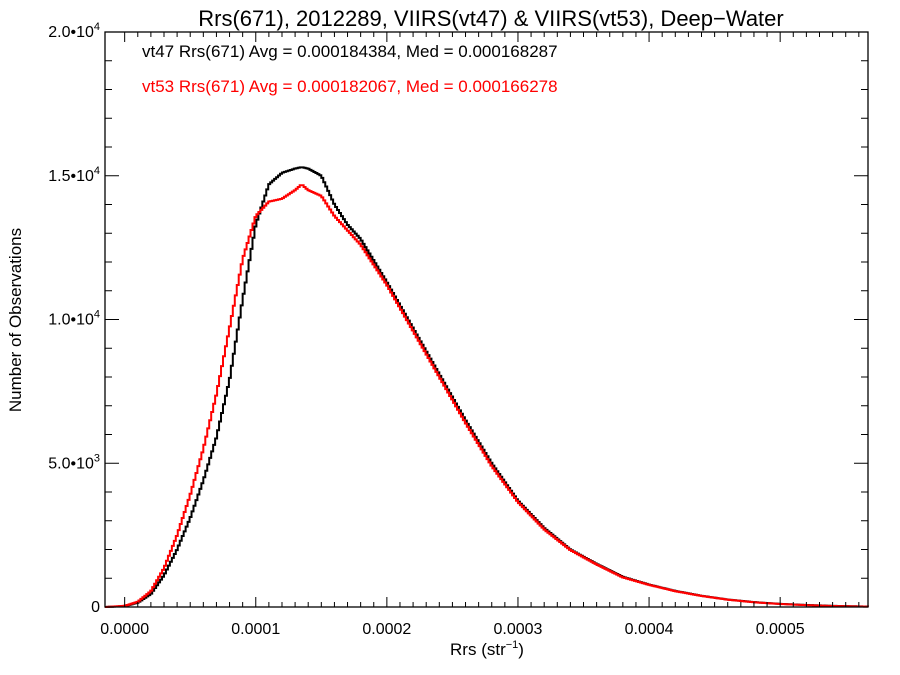 Image resolution: width=900 pixels, height=675 pixels. I want to click on y-tick-label: 1.5•104, so click(74, 175).